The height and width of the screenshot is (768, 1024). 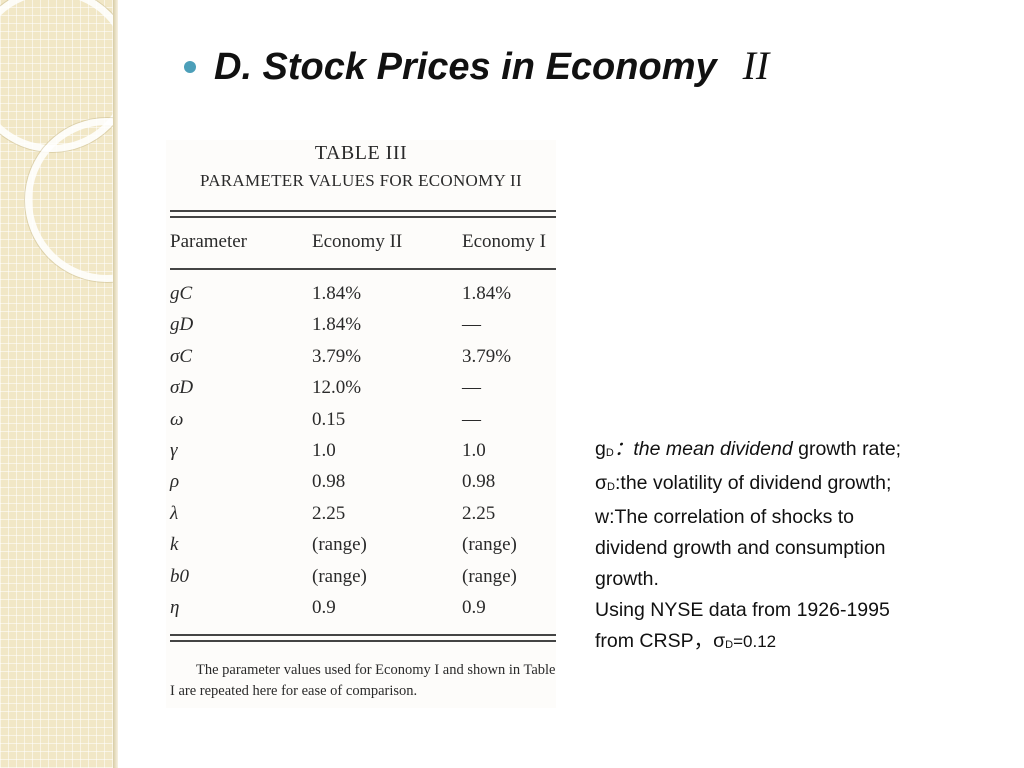 I want to click on column-header-parameter: Parameter, so click(x=209, y=241).